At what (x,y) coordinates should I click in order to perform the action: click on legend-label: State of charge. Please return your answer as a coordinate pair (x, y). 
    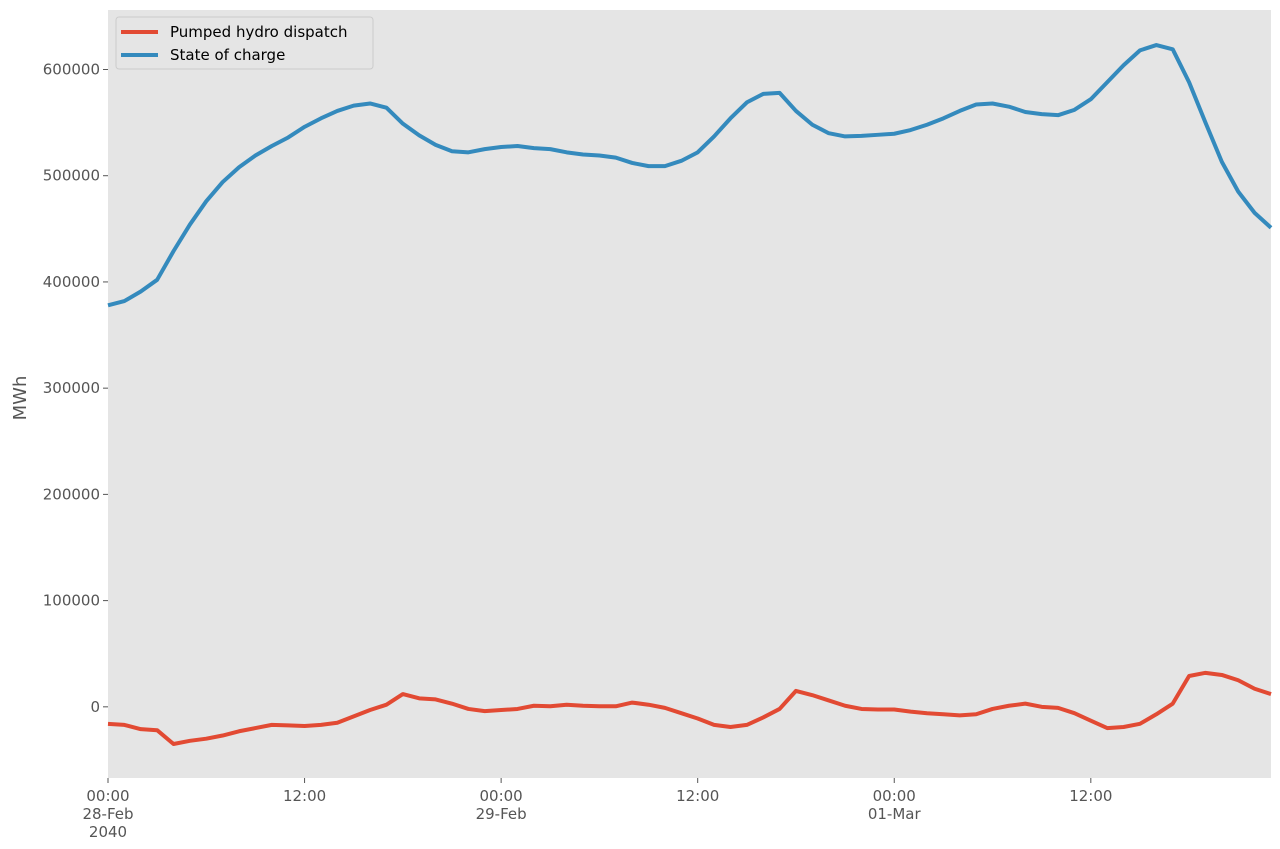
    Looking at the image, I should click on (227, 55).